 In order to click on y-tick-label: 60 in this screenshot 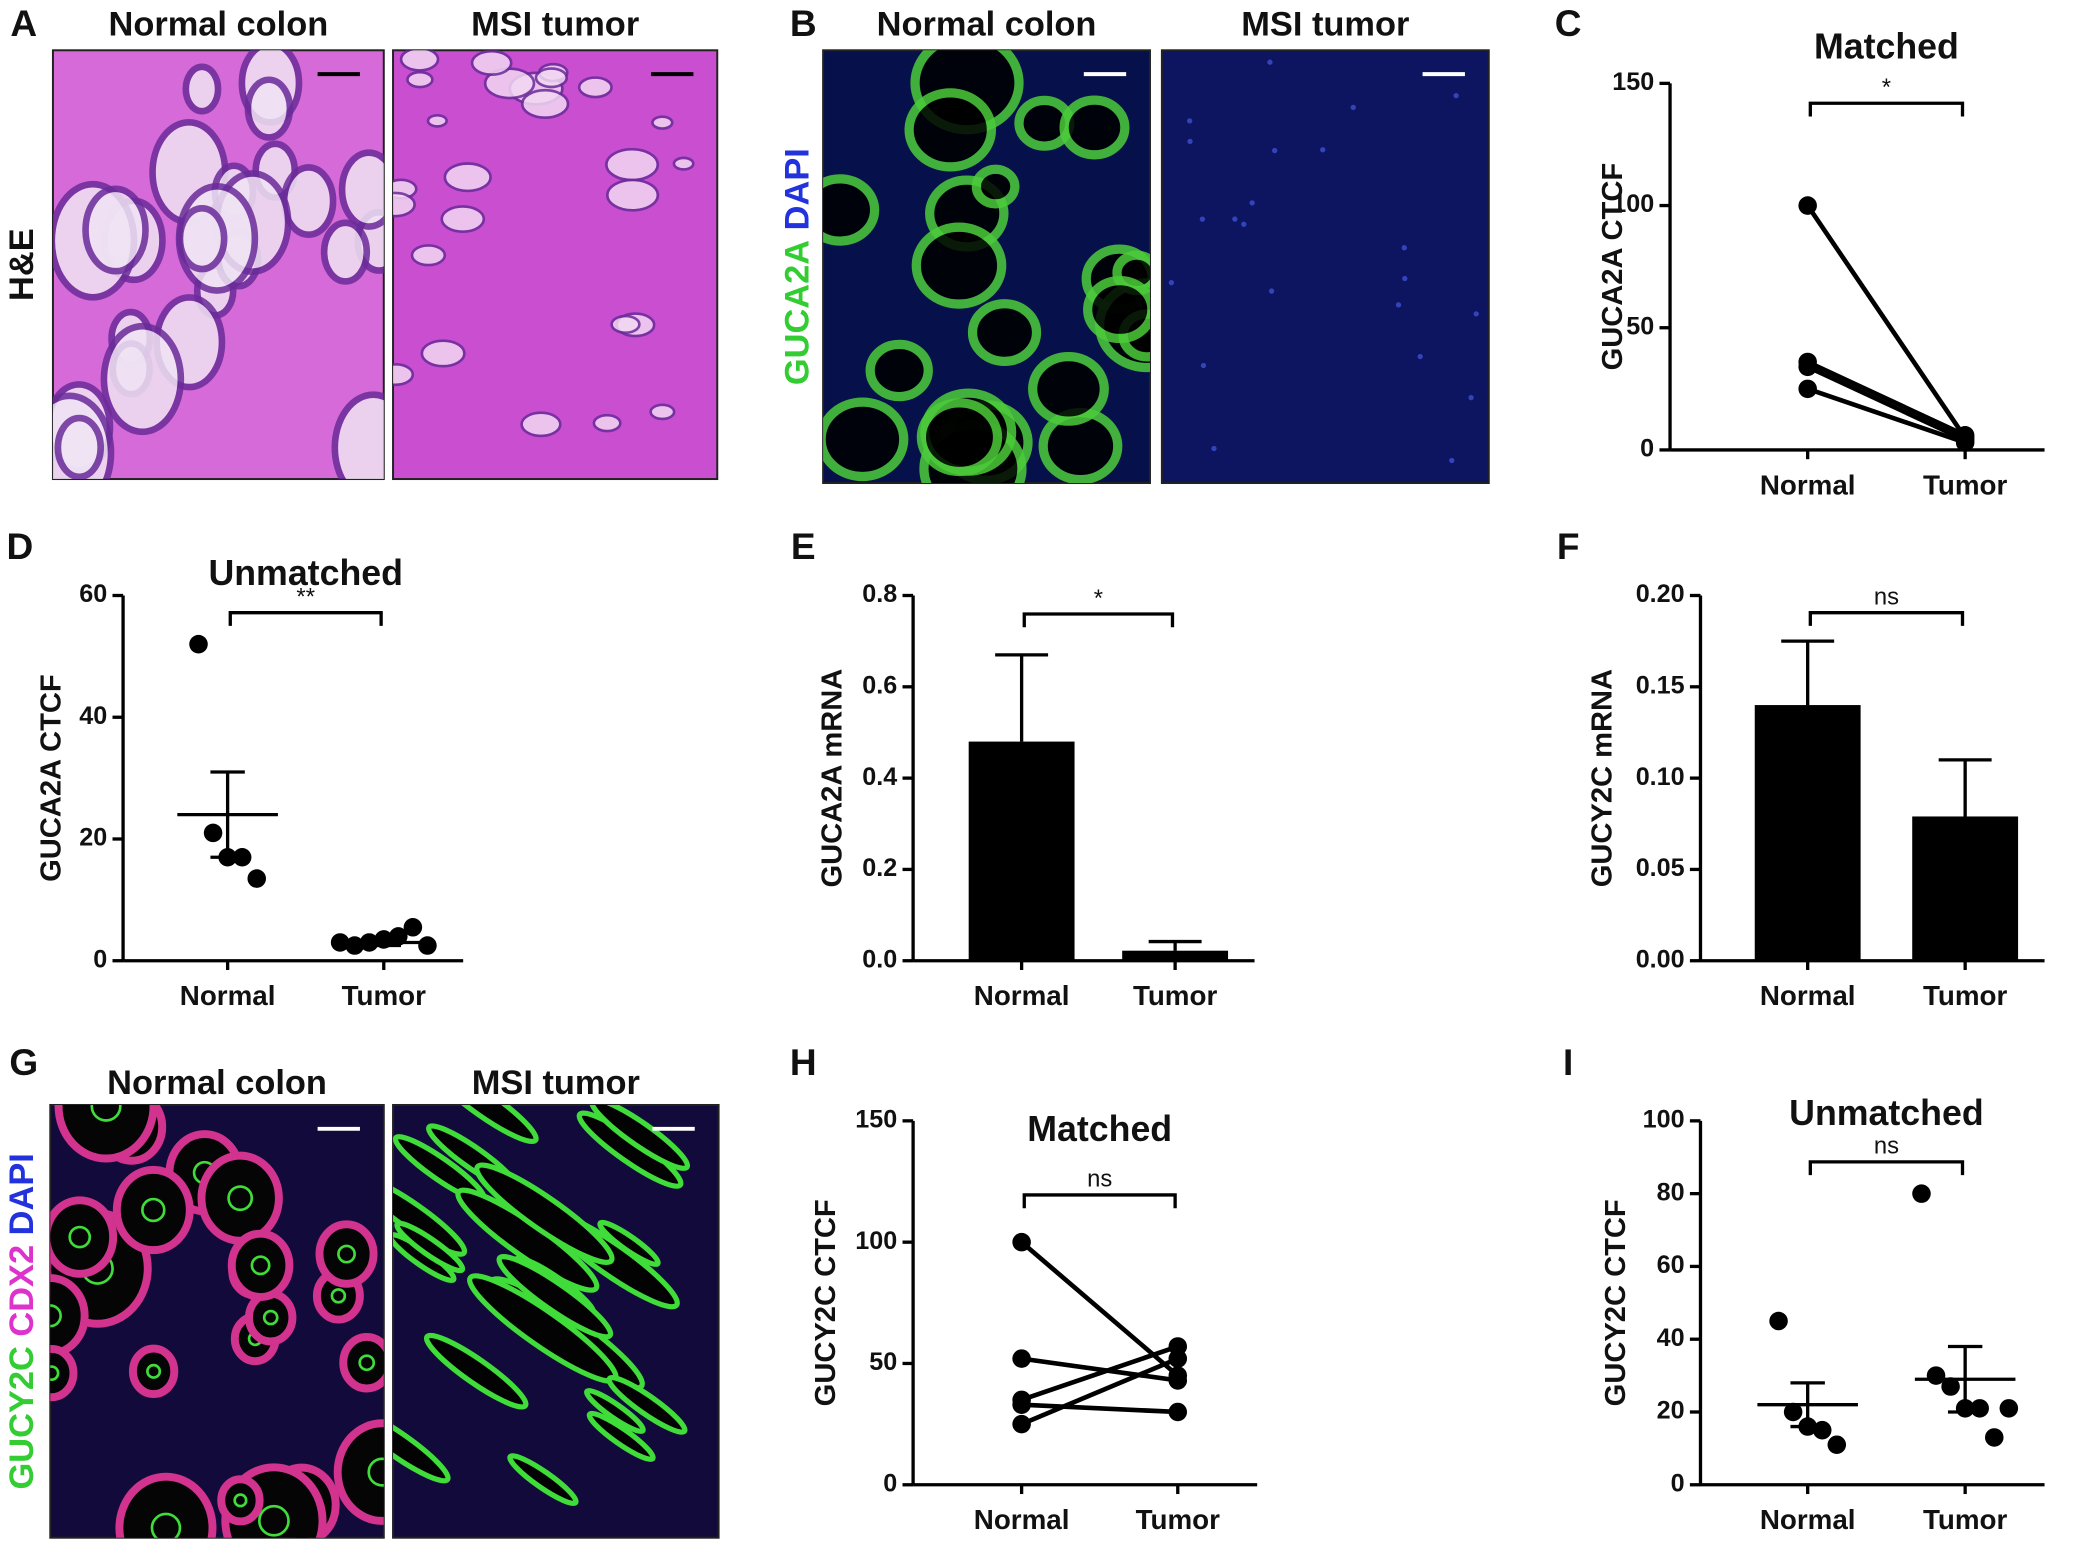, I will do `click(1671, 1265)`.